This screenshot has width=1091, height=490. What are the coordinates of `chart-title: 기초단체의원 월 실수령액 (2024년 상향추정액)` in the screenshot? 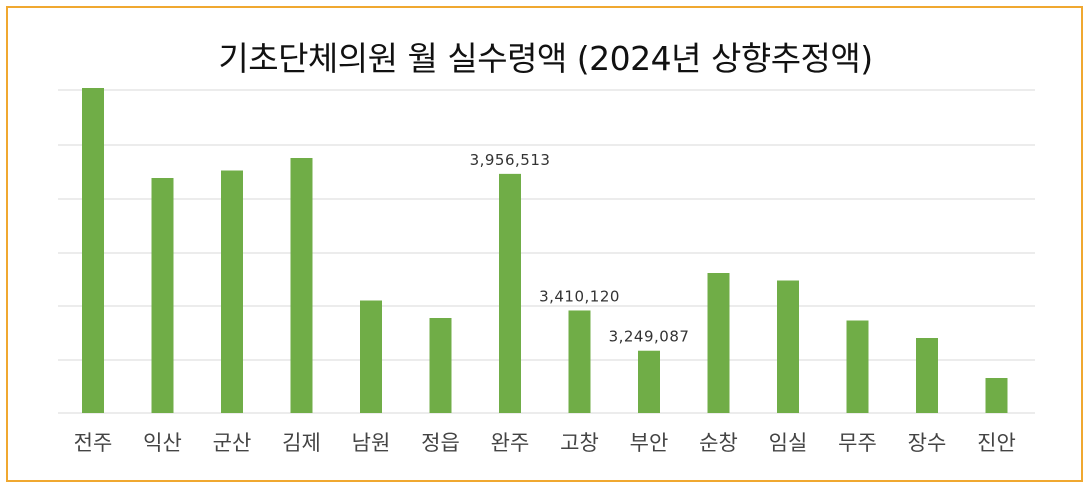 It's located at (545, 58).